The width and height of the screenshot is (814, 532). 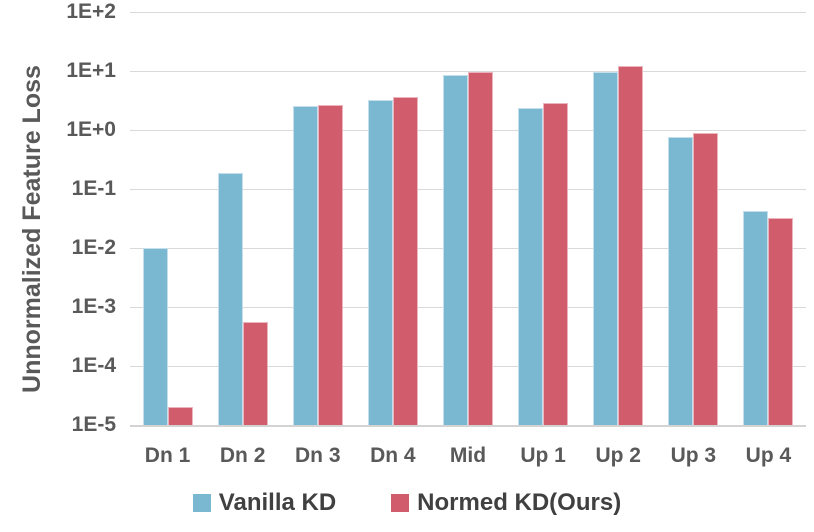 What do you see at coordinates (305, 265) in the screenshot?
I see `bar-dn-3-vanilla-kd` at bounding box center [305, 265].